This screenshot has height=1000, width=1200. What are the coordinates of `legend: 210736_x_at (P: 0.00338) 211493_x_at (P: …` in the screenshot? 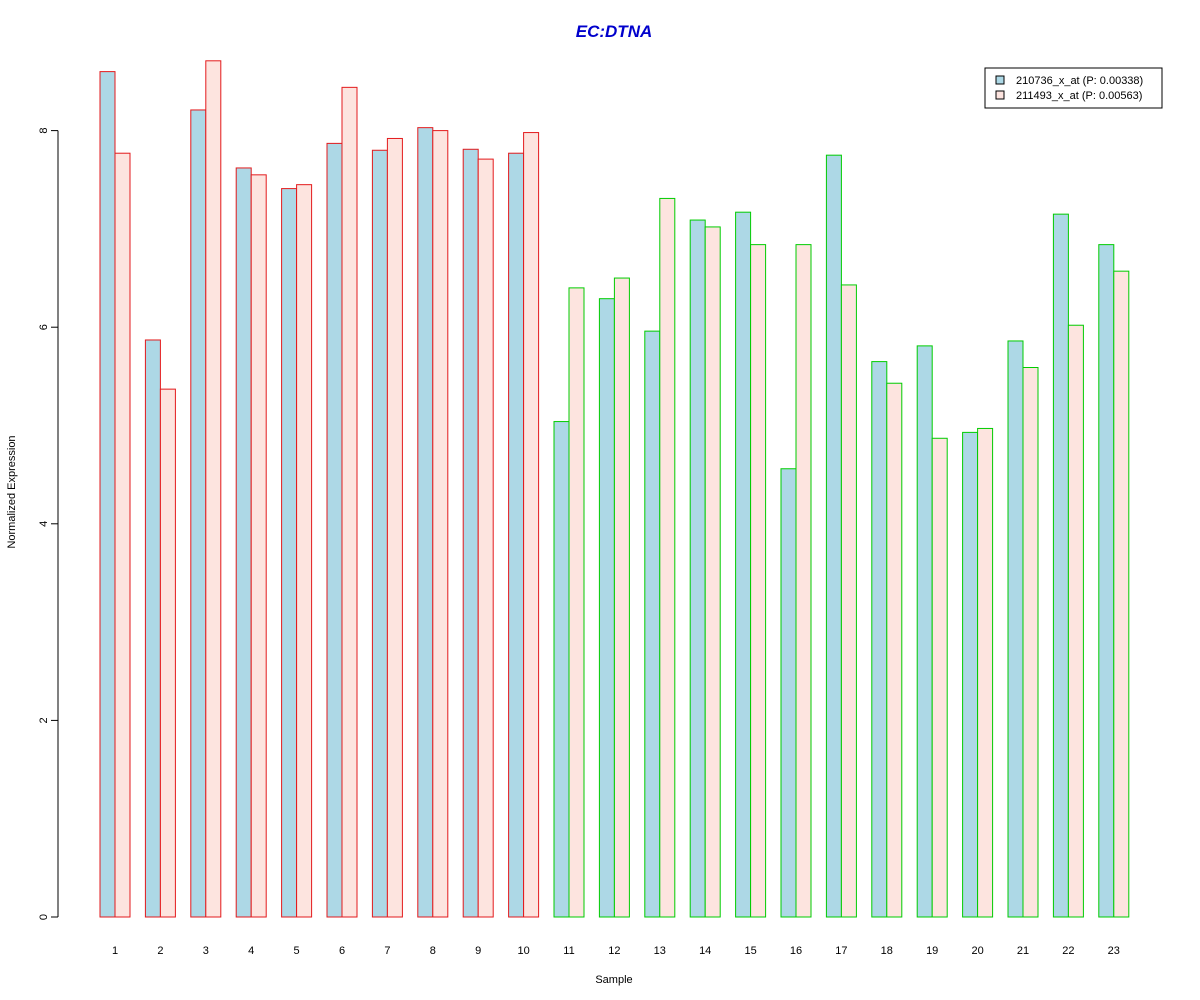 It's located at (1073, 88).